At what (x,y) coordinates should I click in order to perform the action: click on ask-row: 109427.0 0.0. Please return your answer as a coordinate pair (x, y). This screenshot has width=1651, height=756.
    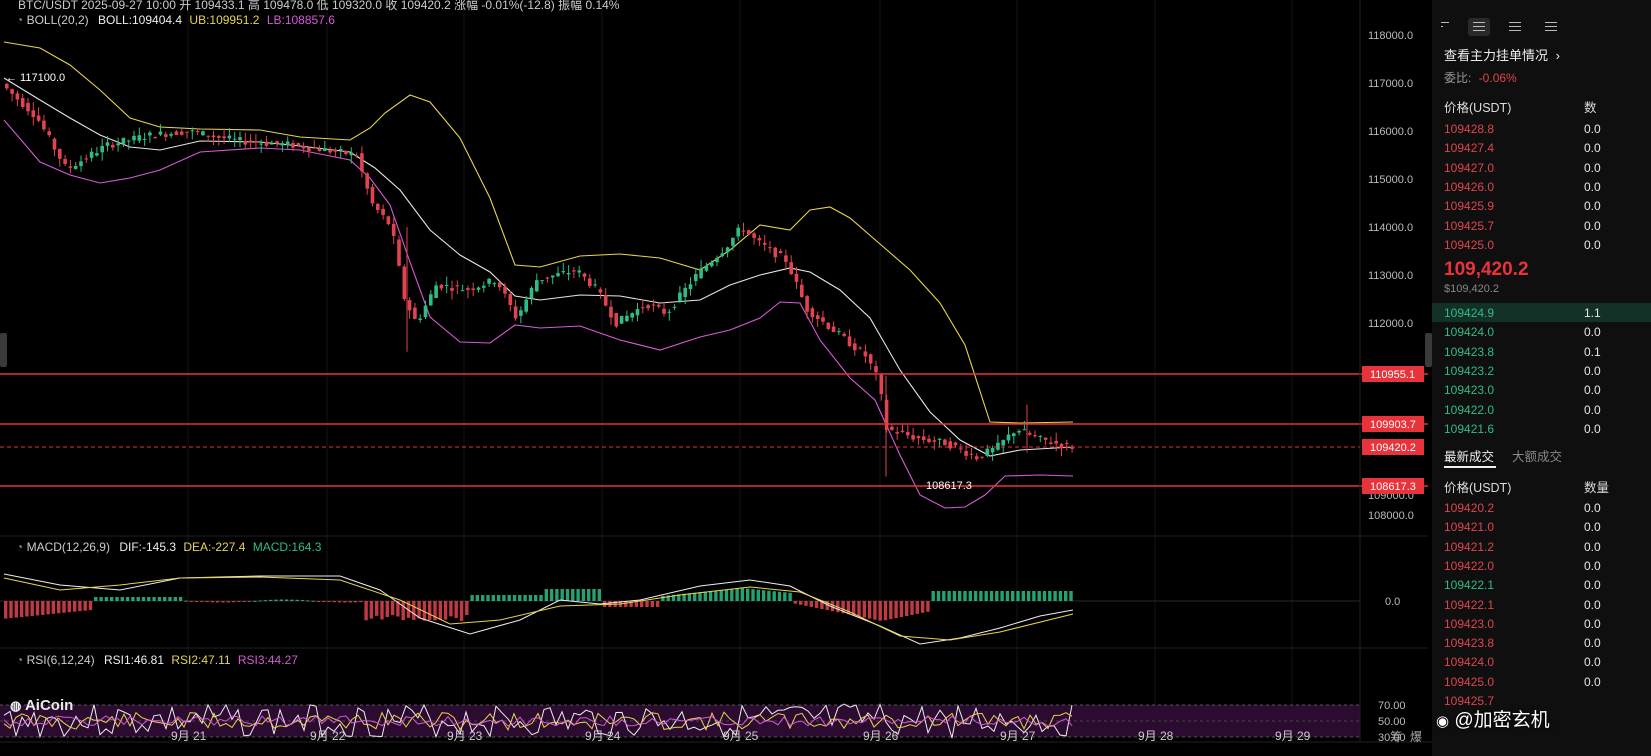
    Looking at the image, I should click on (1541, 167).